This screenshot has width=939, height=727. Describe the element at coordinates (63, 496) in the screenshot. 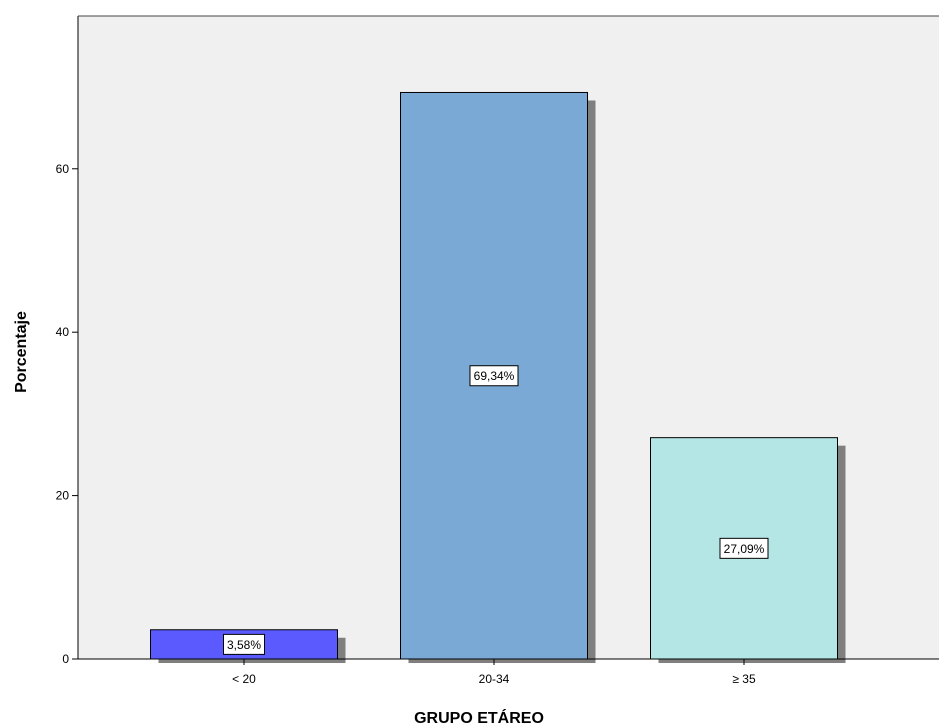

I see `y-tick-label: 20` at that location.